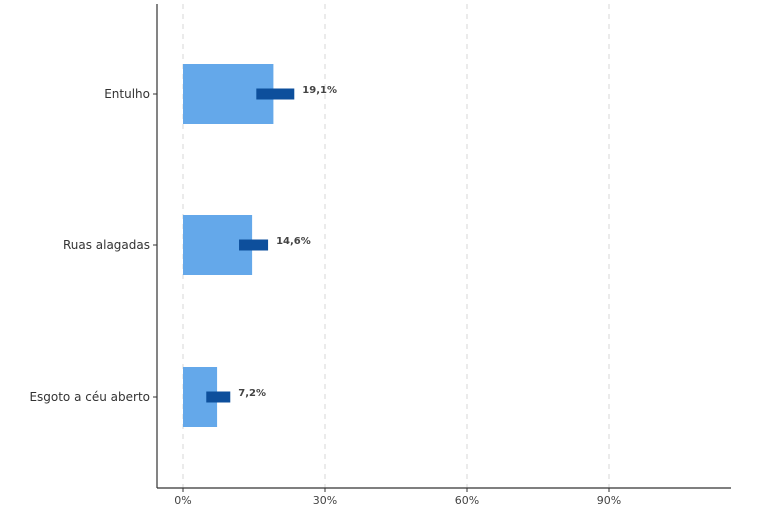  What do you see at coordinates (293, 241) in the screenshot?
I see `data-label-1: 14,6%` at bounding box center [293, 241].